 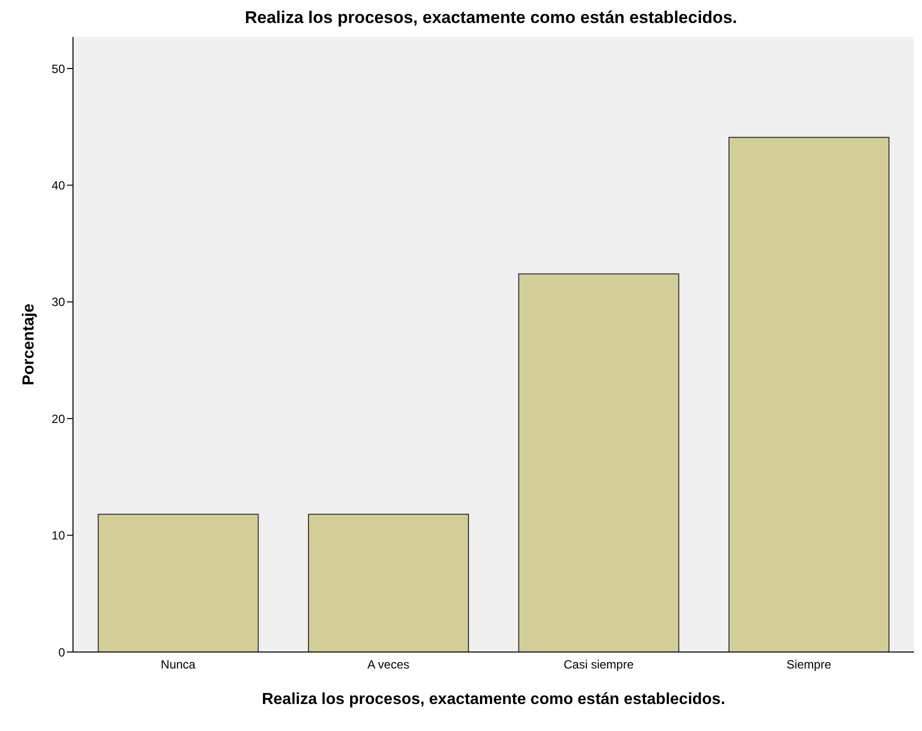 What do you see at coordinates (59, 185) in the screenshot?
I see `y-tick-label: 40` at bounding box center [59, 185].